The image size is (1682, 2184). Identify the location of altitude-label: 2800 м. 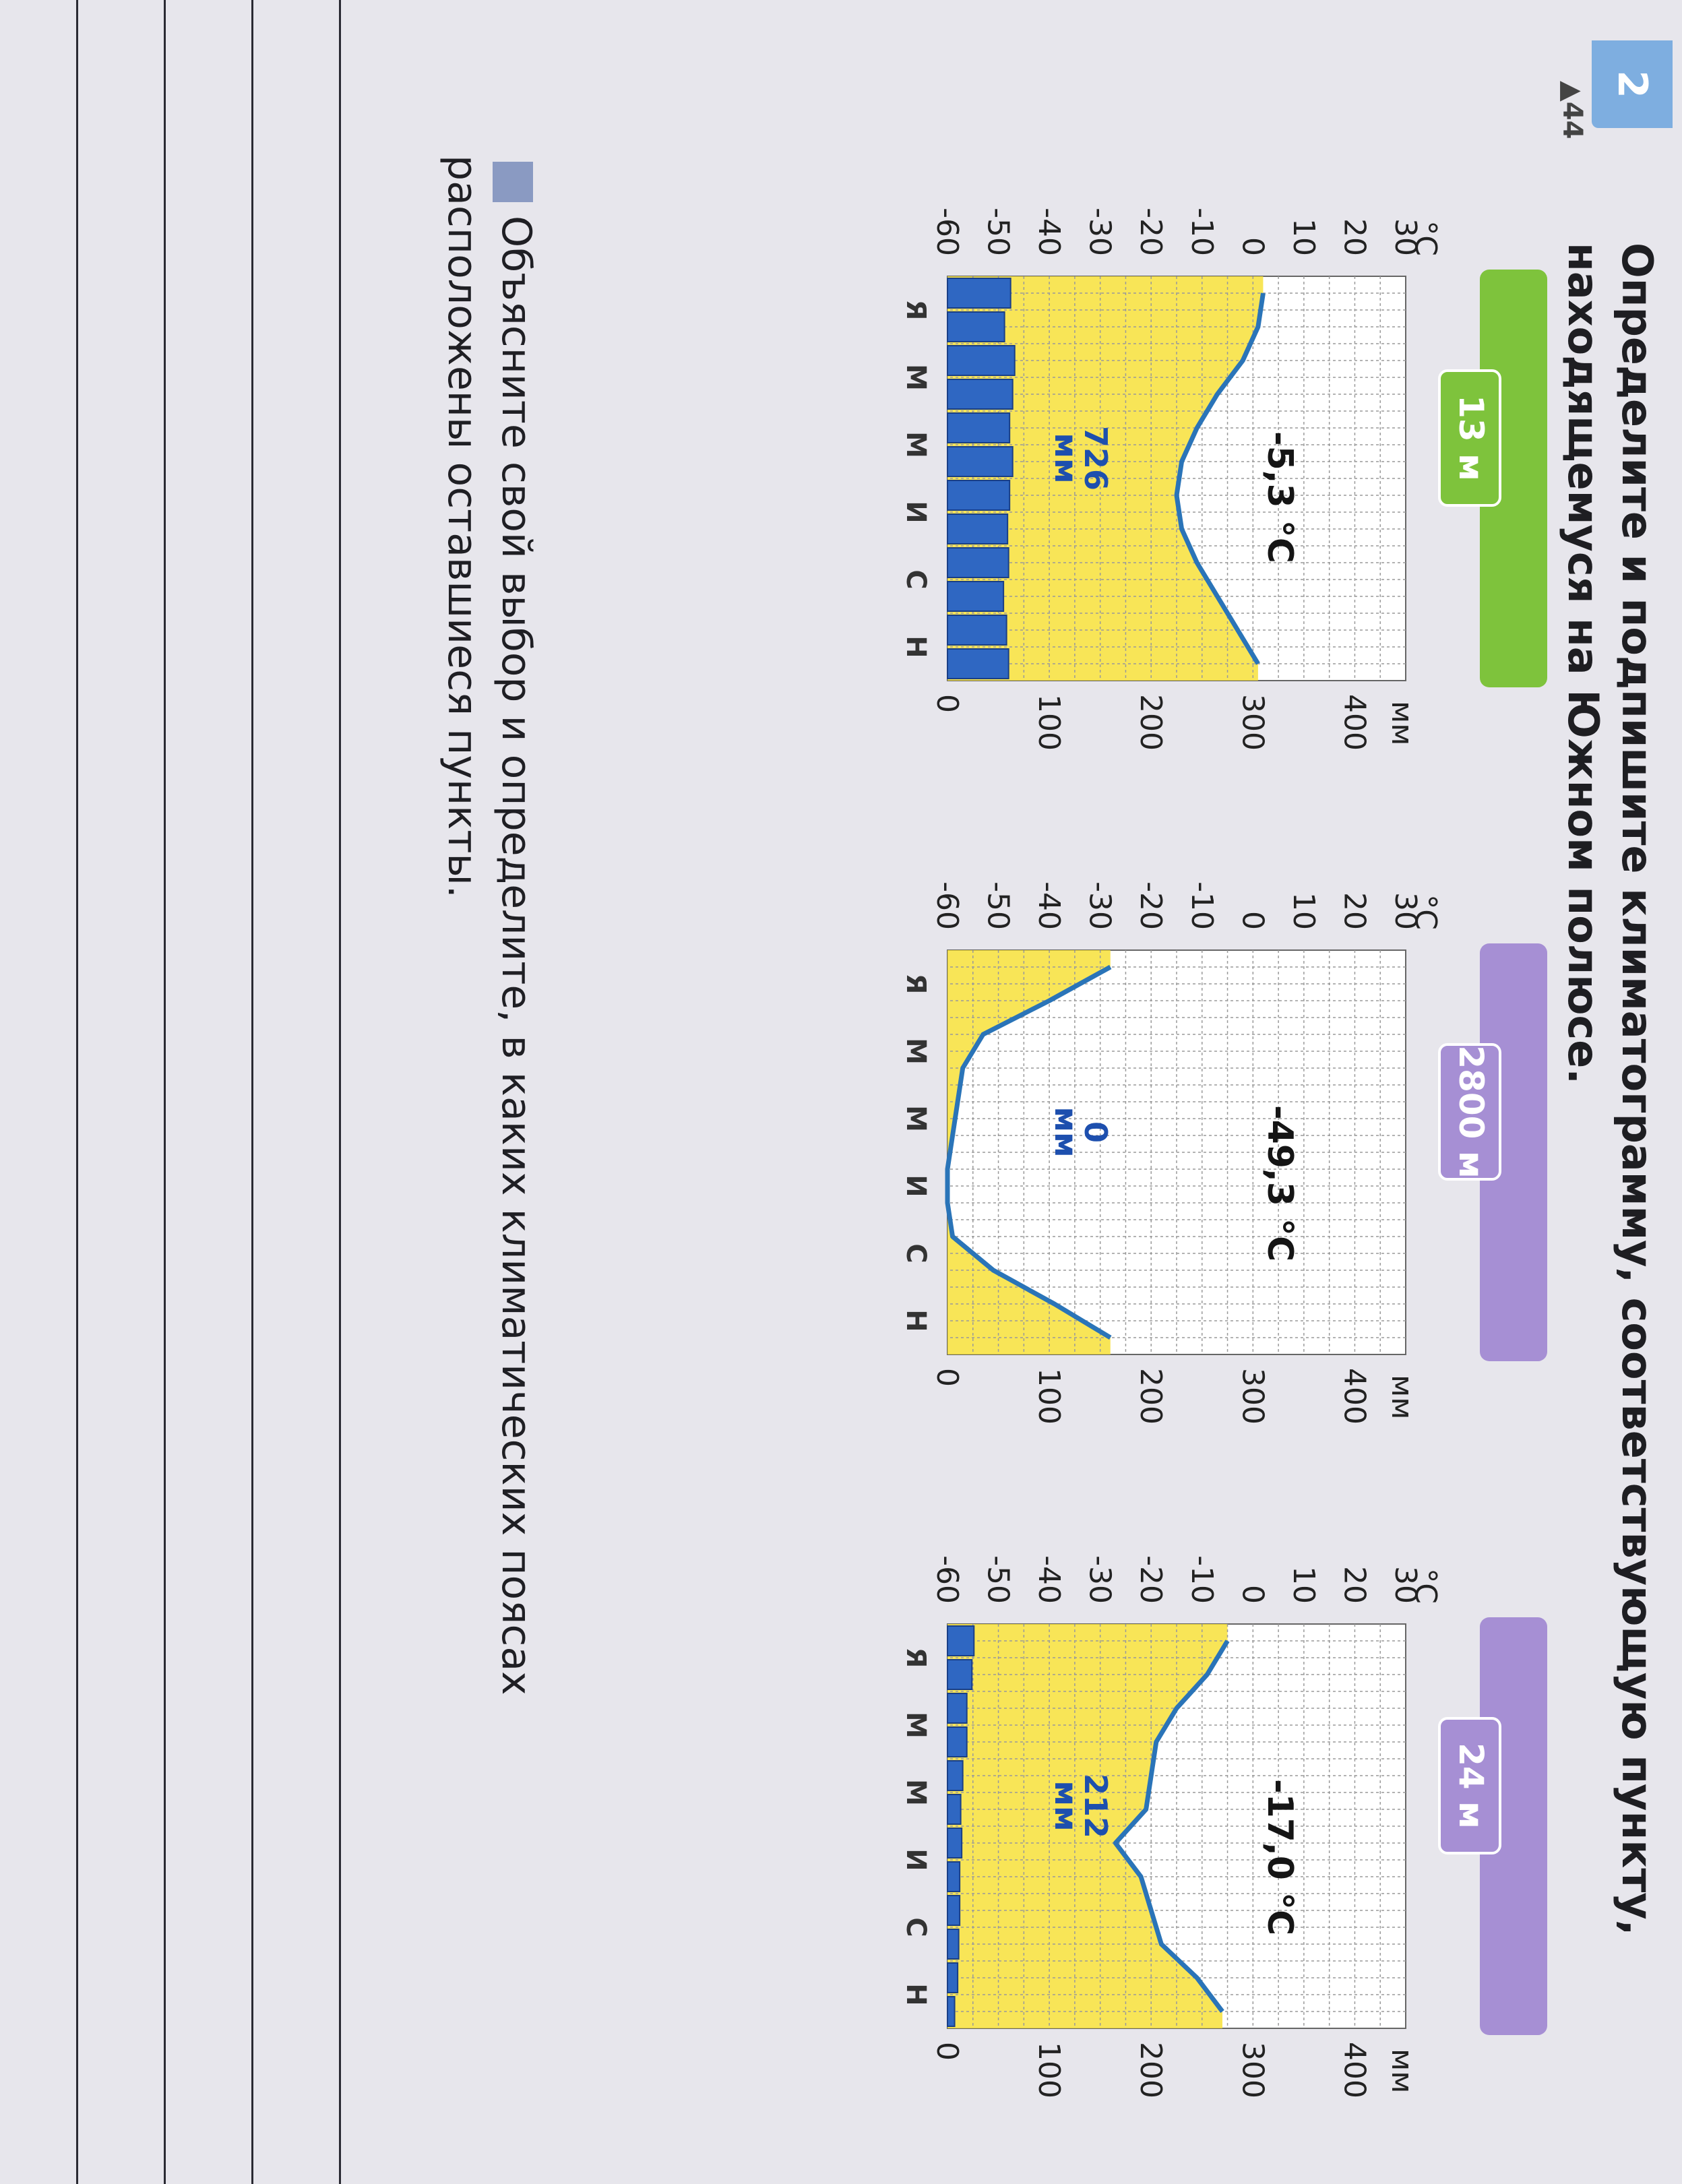
(1471, 1111).